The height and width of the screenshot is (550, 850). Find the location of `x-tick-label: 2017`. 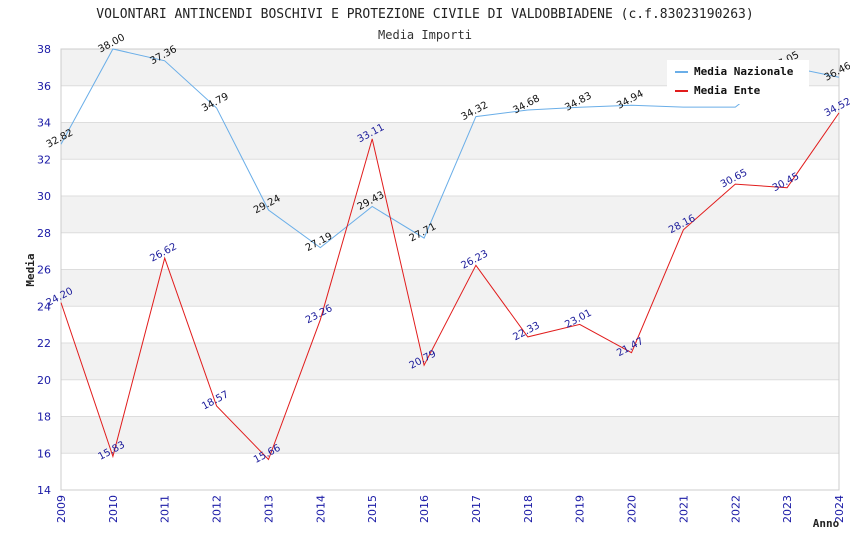

x-tick-label: 2017 is located at coordinates (476, 509).